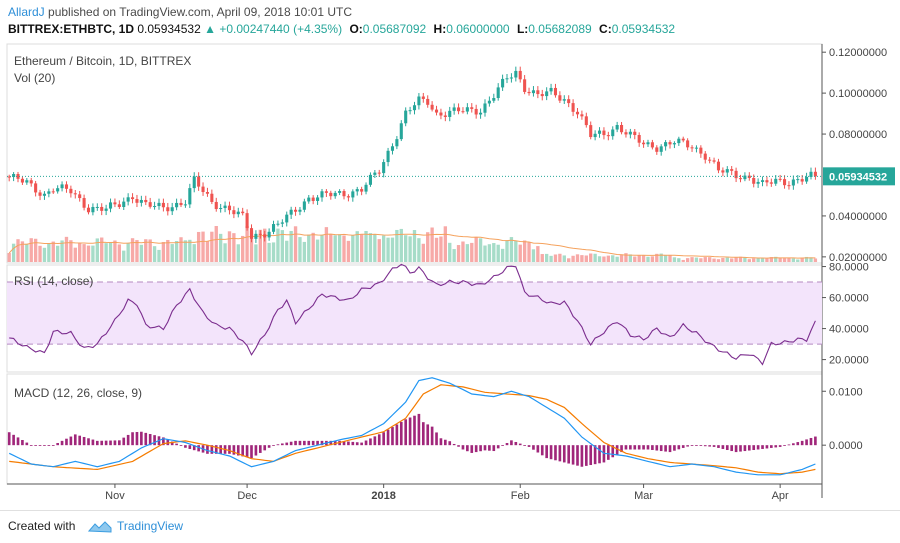 This screenshot has width=900, height=543. Describe the element at coordinates (150, 526) in the screenshot. I see `tradingview-brand-link: TradingView` at that location.